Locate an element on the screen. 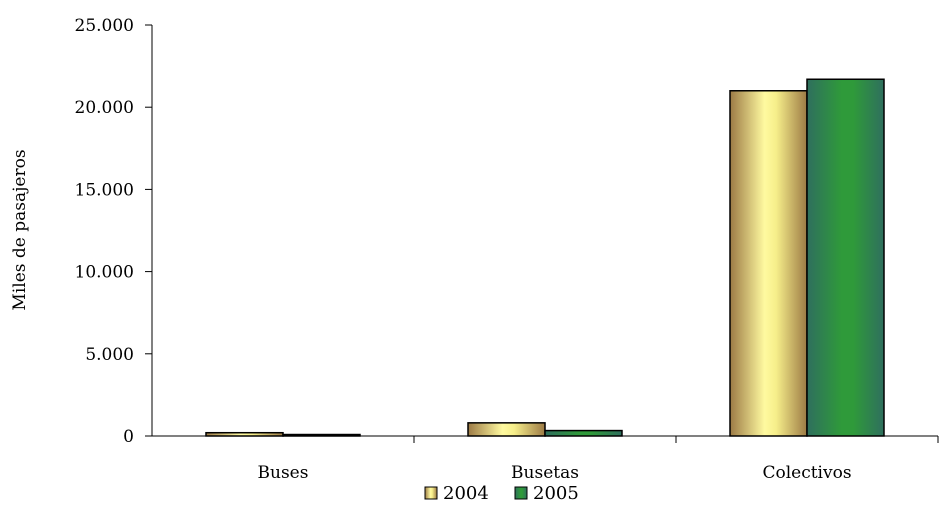 The image size is (941, 511). legend-swatch-2004 is located at coordinates (431, 493).